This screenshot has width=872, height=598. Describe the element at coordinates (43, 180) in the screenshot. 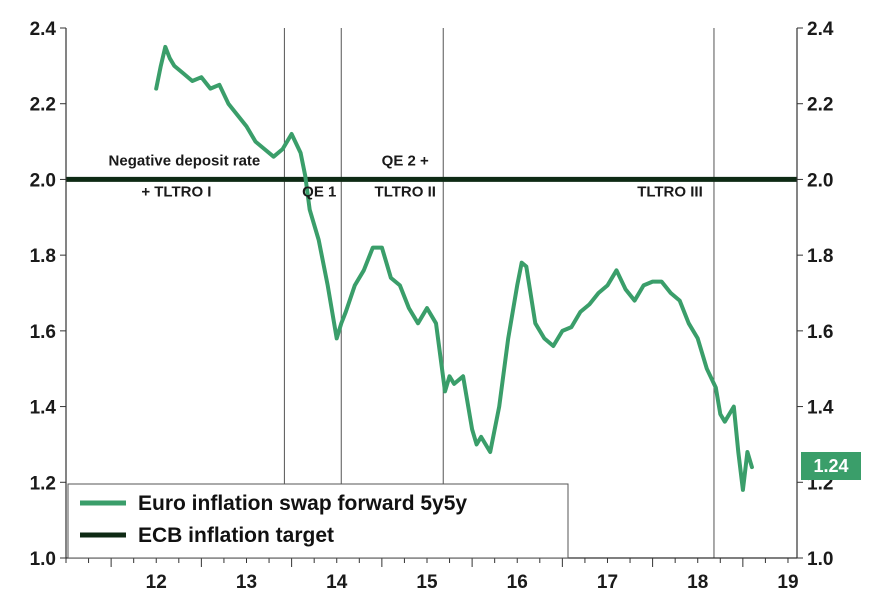

I see `y-tick-label-left: 2.0` at that location.